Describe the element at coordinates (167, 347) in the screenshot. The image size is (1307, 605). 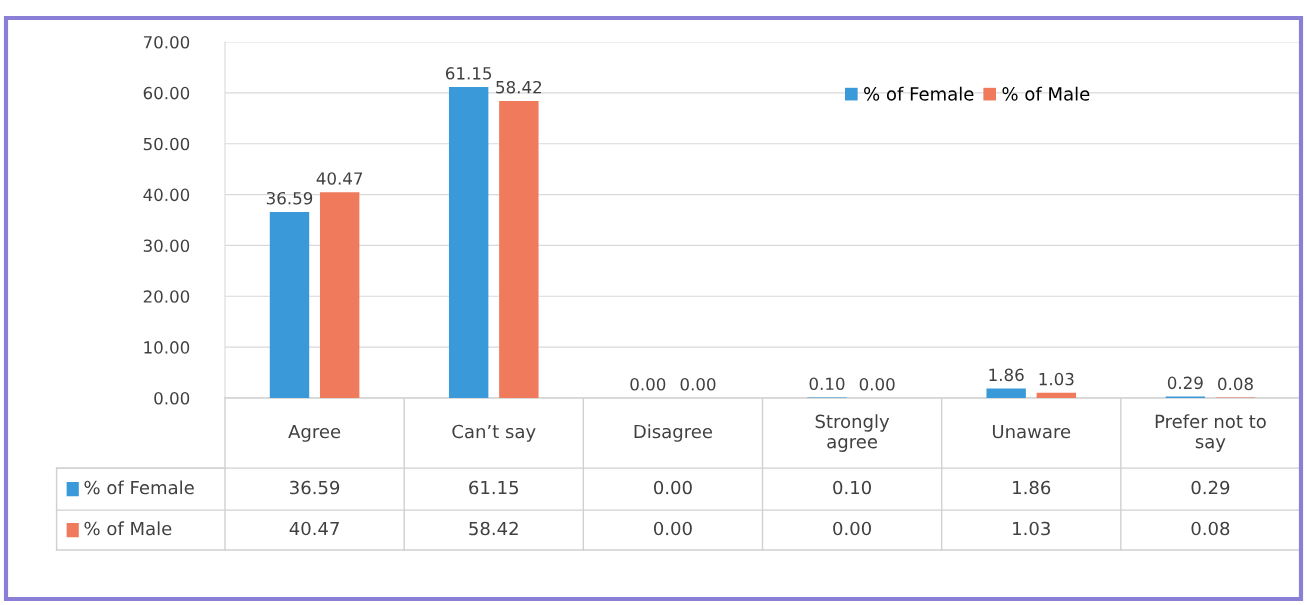
I see `y-tick-label: 10.00` at that location.